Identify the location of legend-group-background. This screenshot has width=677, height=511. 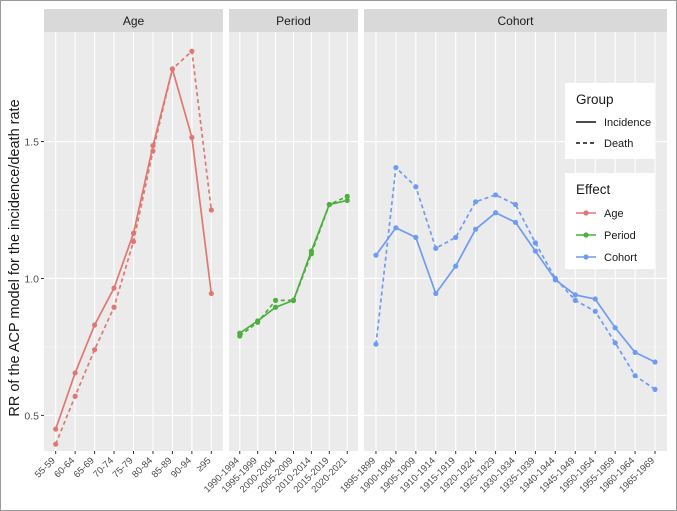
(610, 121).